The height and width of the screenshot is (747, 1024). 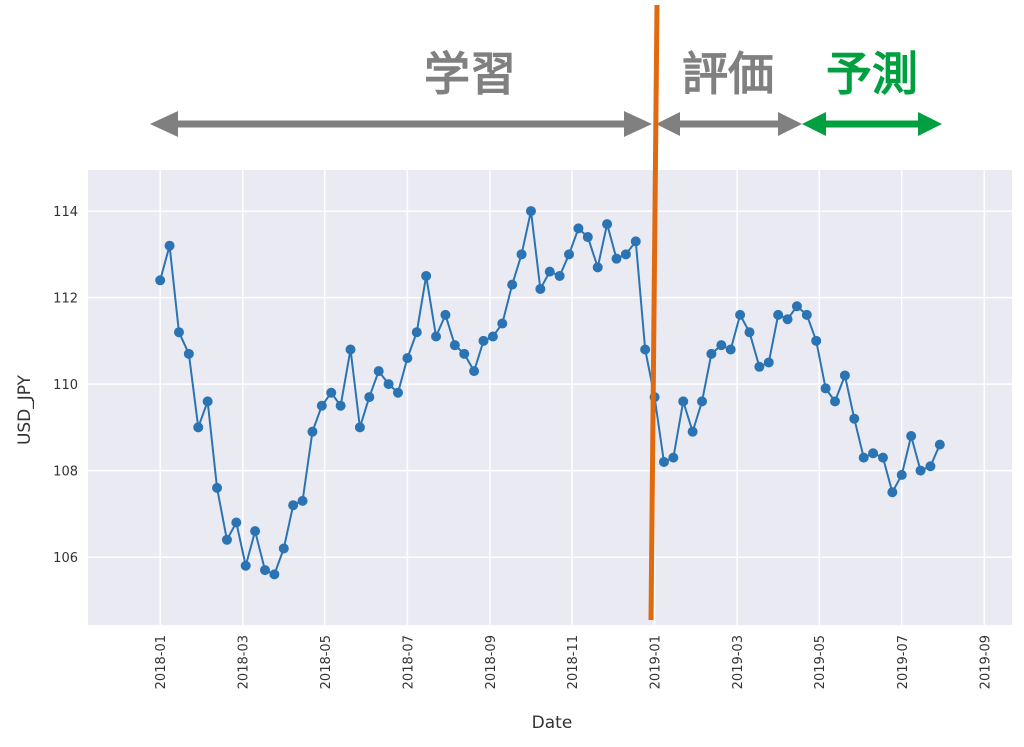 What do you see at coordinates (161, 662) in the screenshot?
I see `x-tick-label: 2018-01` at bounding box center [161, 662].